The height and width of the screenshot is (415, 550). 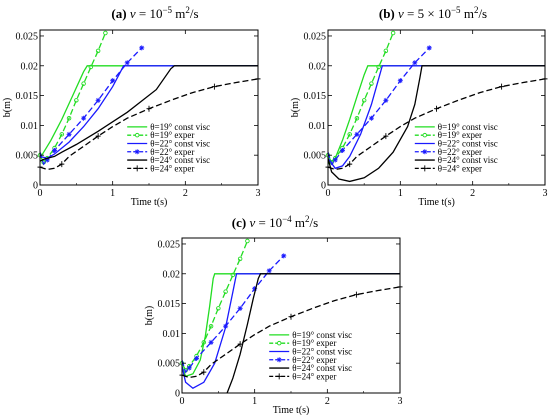 I want to click on nu-unit: m, so click(x=178, y=13).